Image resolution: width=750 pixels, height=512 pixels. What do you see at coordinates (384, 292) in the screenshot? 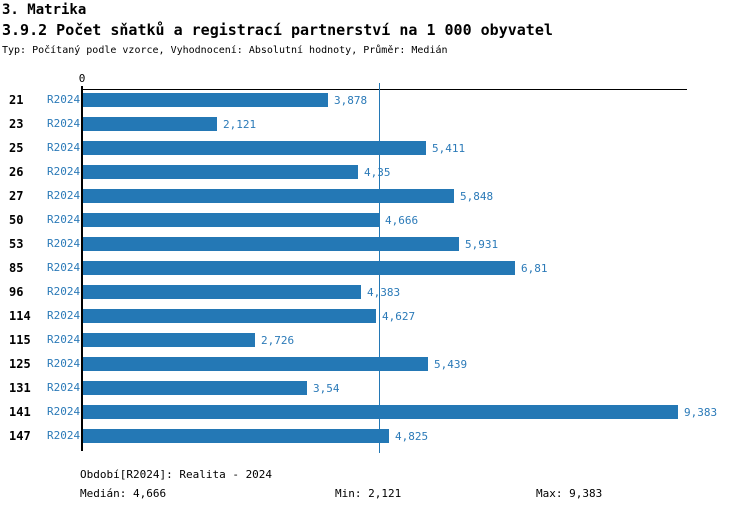
I see `bar-value-label: 4,383` at bounding box center [384, 292].